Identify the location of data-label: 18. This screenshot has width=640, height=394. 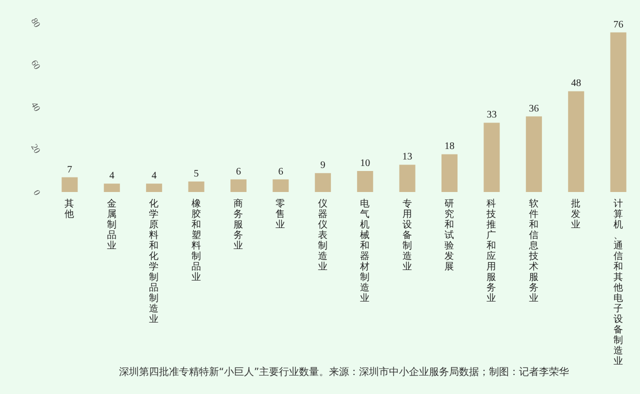
(449, 146).